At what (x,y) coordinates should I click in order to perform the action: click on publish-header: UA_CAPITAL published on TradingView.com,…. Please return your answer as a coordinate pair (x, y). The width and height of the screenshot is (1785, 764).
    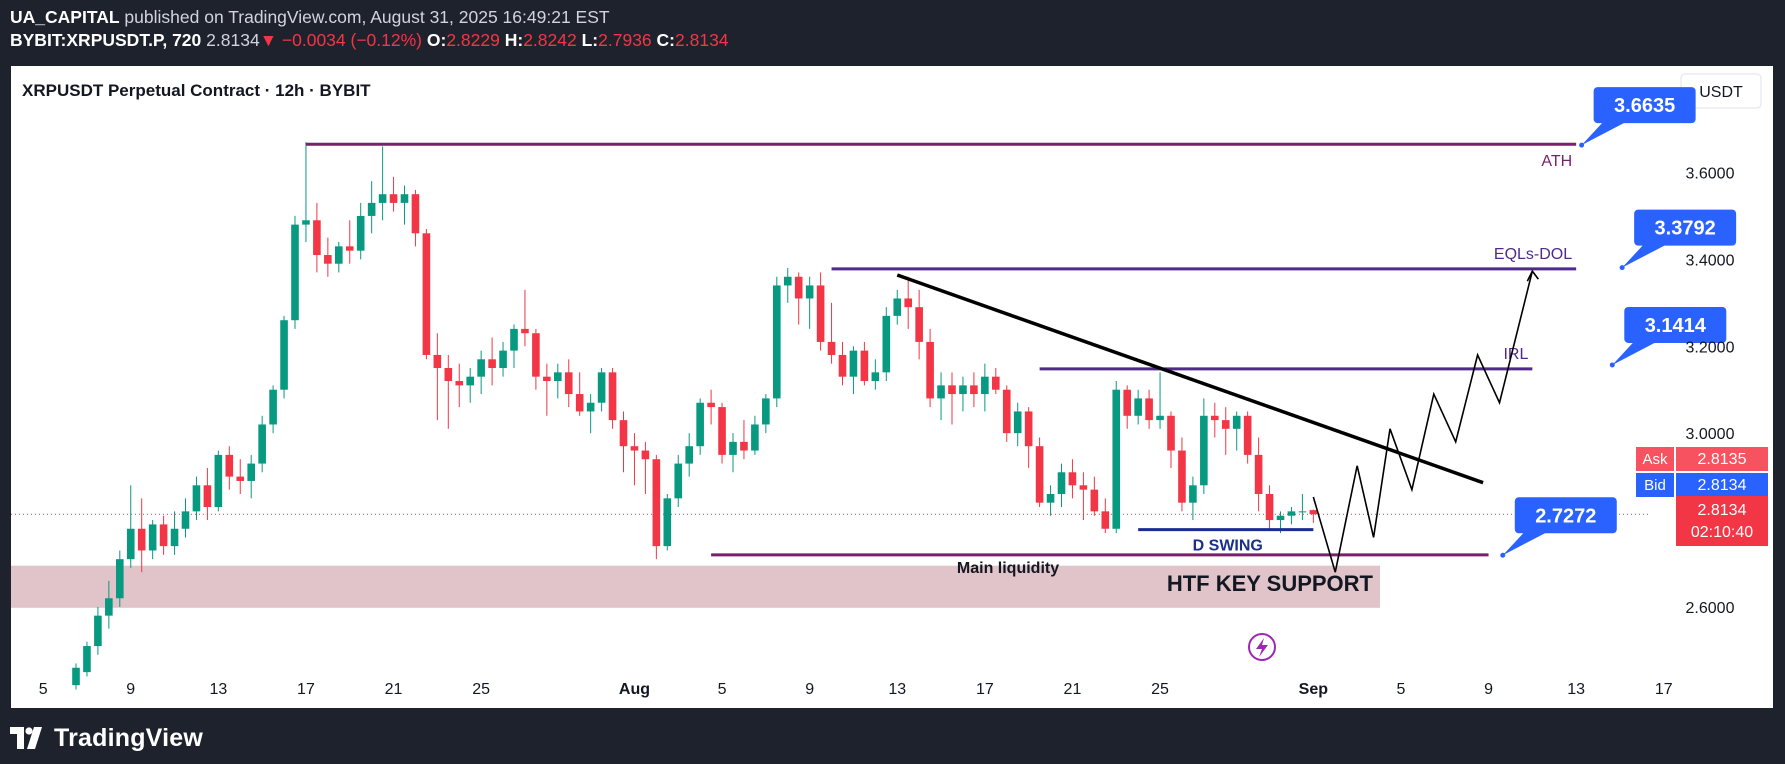
    Looking at the image, I should click on (369, 29).